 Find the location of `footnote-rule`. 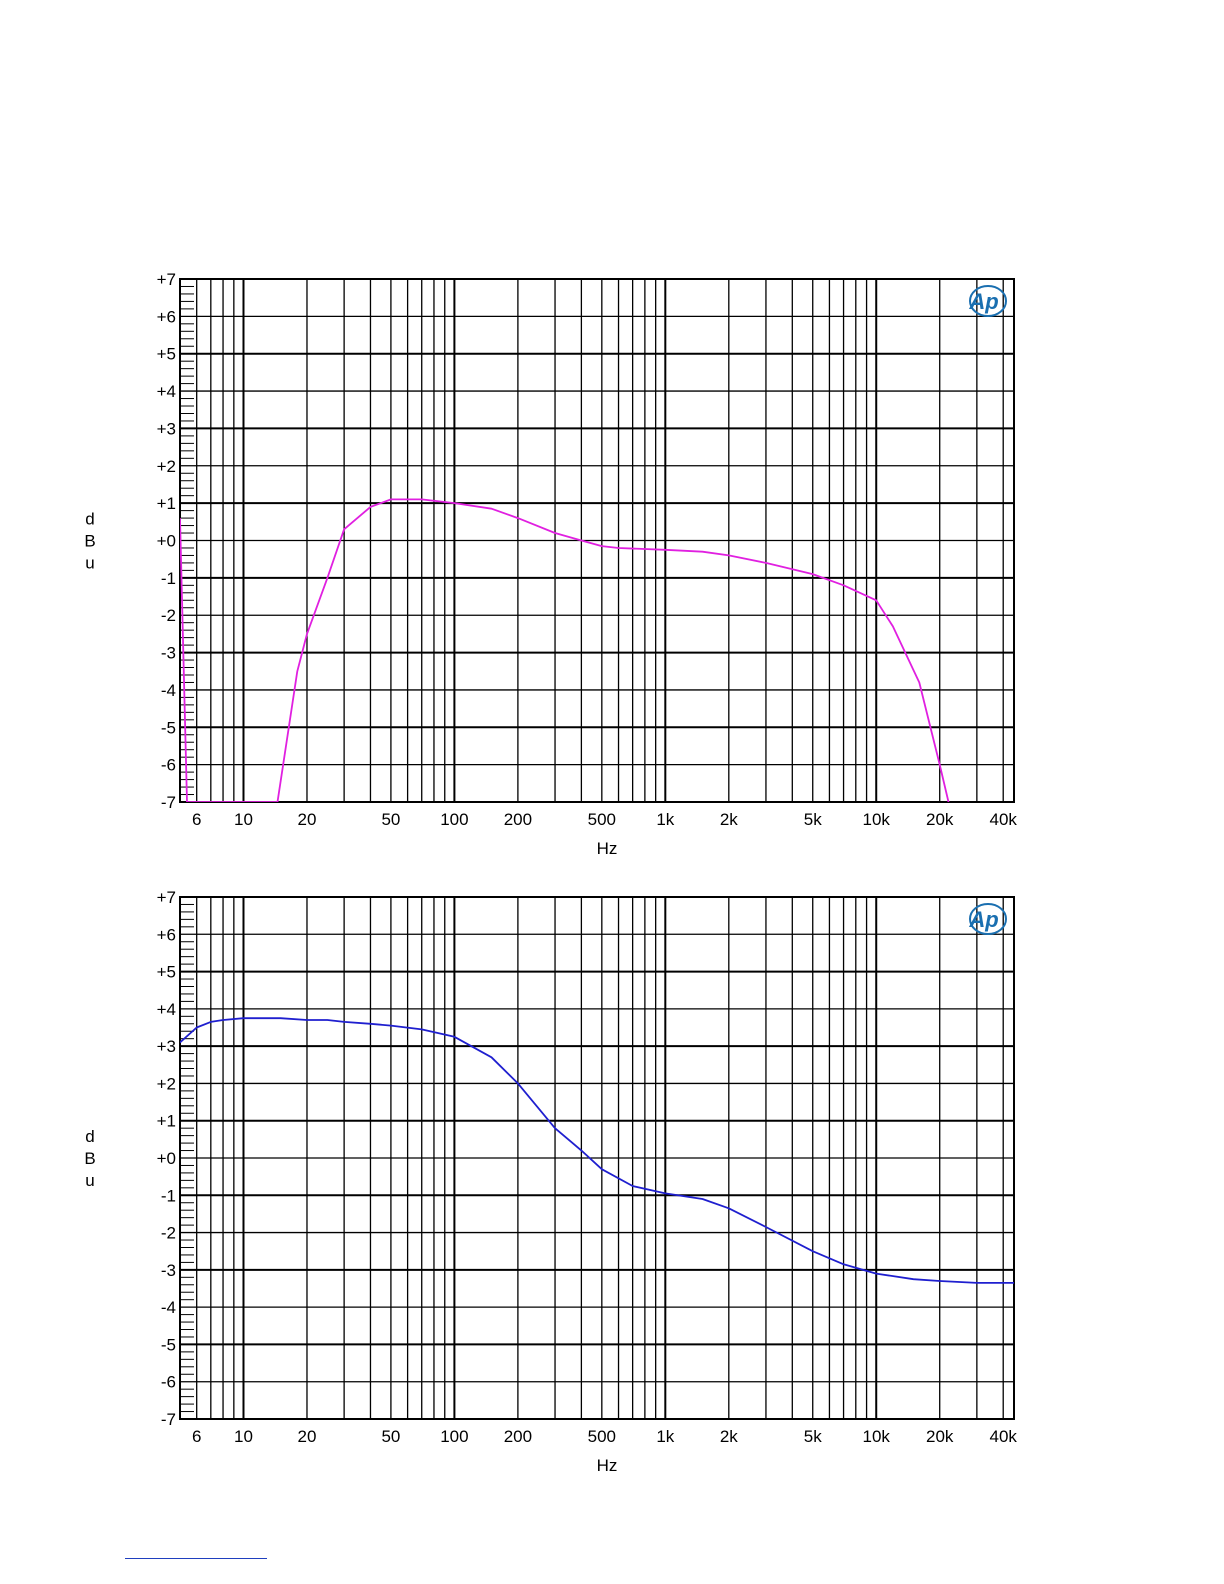

footnote-rule is located at coordinates (196, 1558).